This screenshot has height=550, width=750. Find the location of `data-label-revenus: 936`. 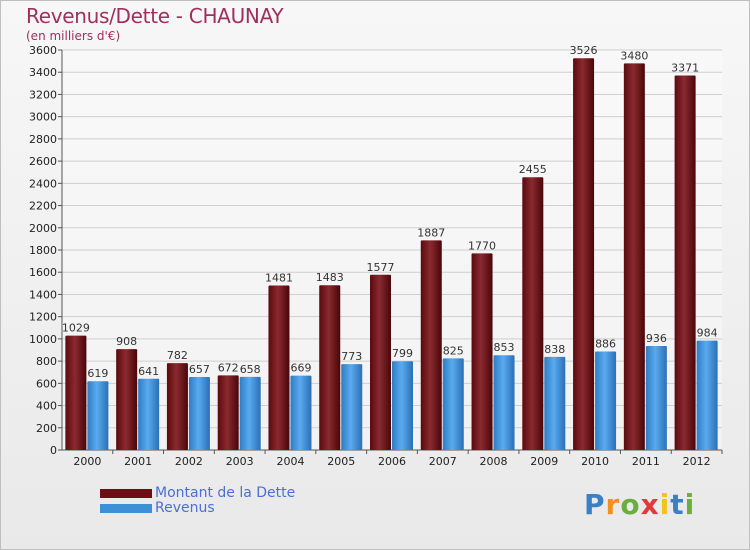

data-label-revenus: 936 is located at coordinates (656, 338).